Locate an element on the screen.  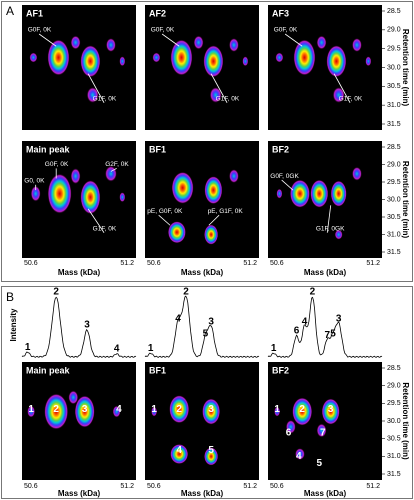
annotation: G1F, 0K is located at coordinates (228, 98).